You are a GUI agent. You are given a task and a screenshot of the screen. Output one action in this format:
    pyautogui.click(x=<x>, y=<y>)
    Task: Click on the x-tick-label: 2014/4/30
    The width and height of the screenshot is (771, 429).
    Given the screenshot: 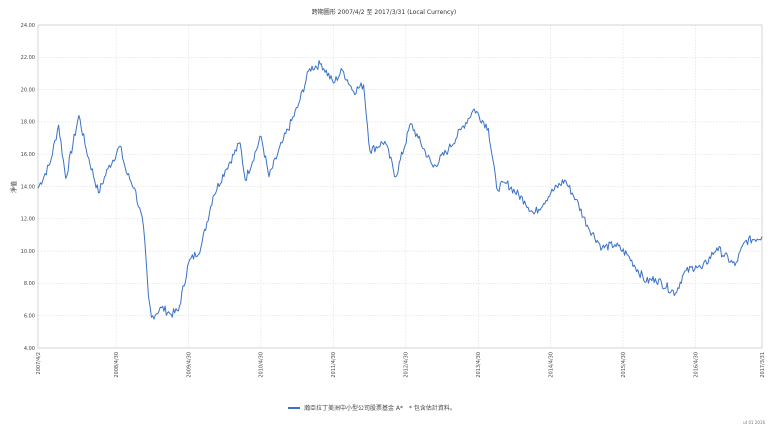 What is the action you would take?
    pyautogui.click(x=551, y=365)
    